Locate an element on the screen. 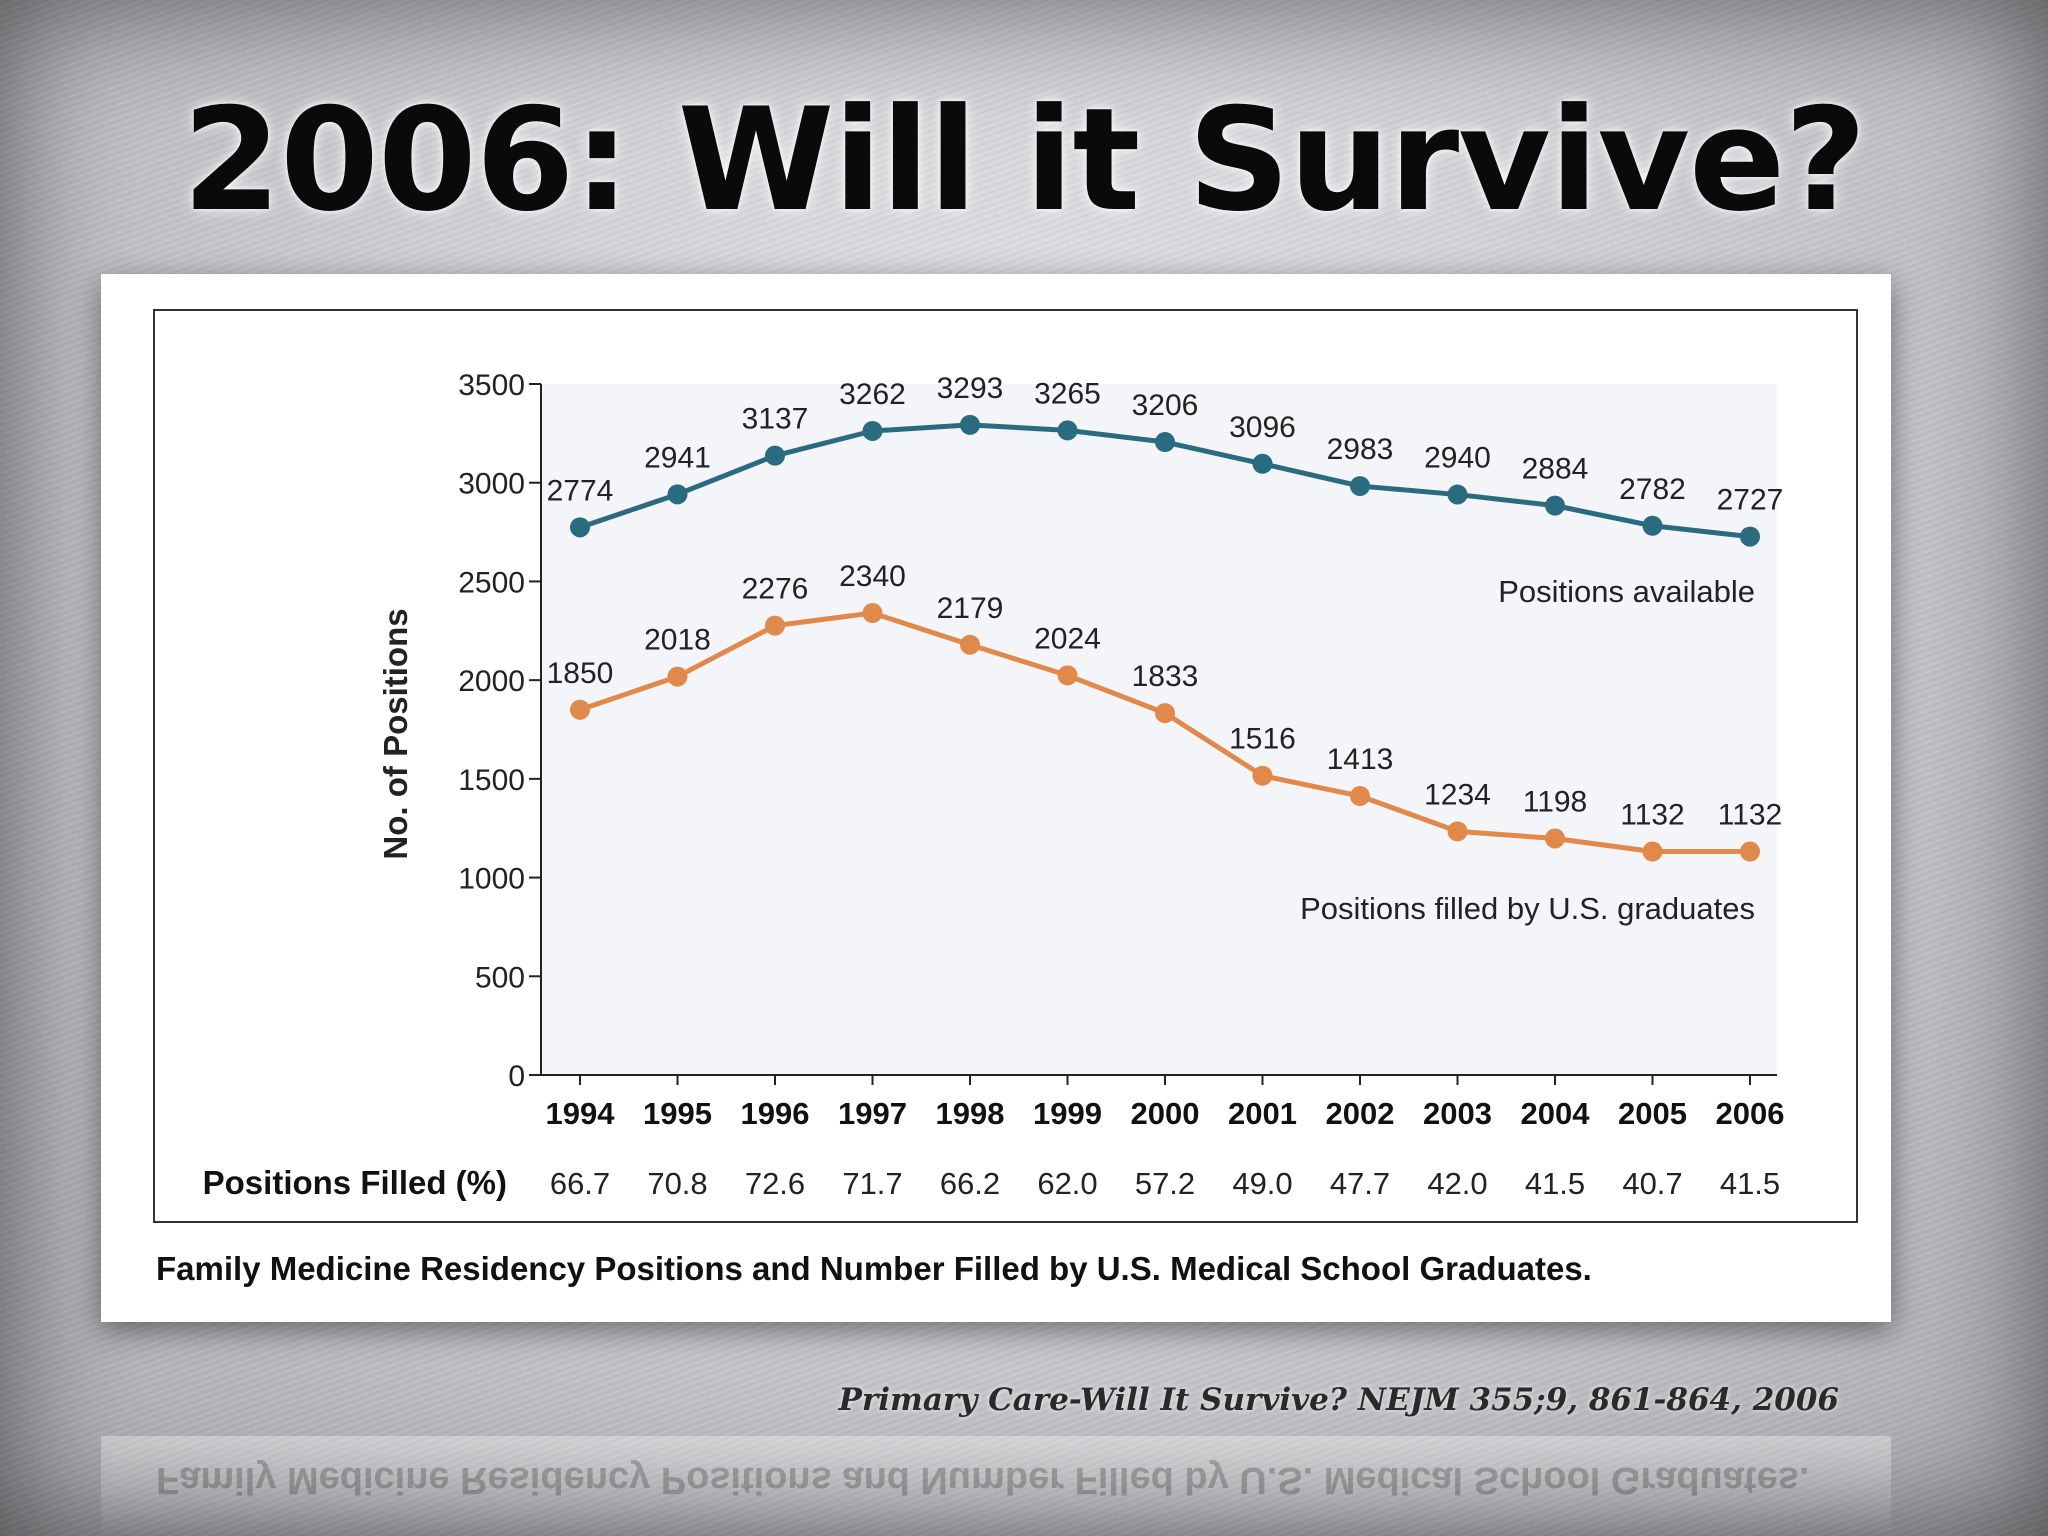 The image size is (2048, 1536). data-label: 1413 is located at coordinates (1360, 759).